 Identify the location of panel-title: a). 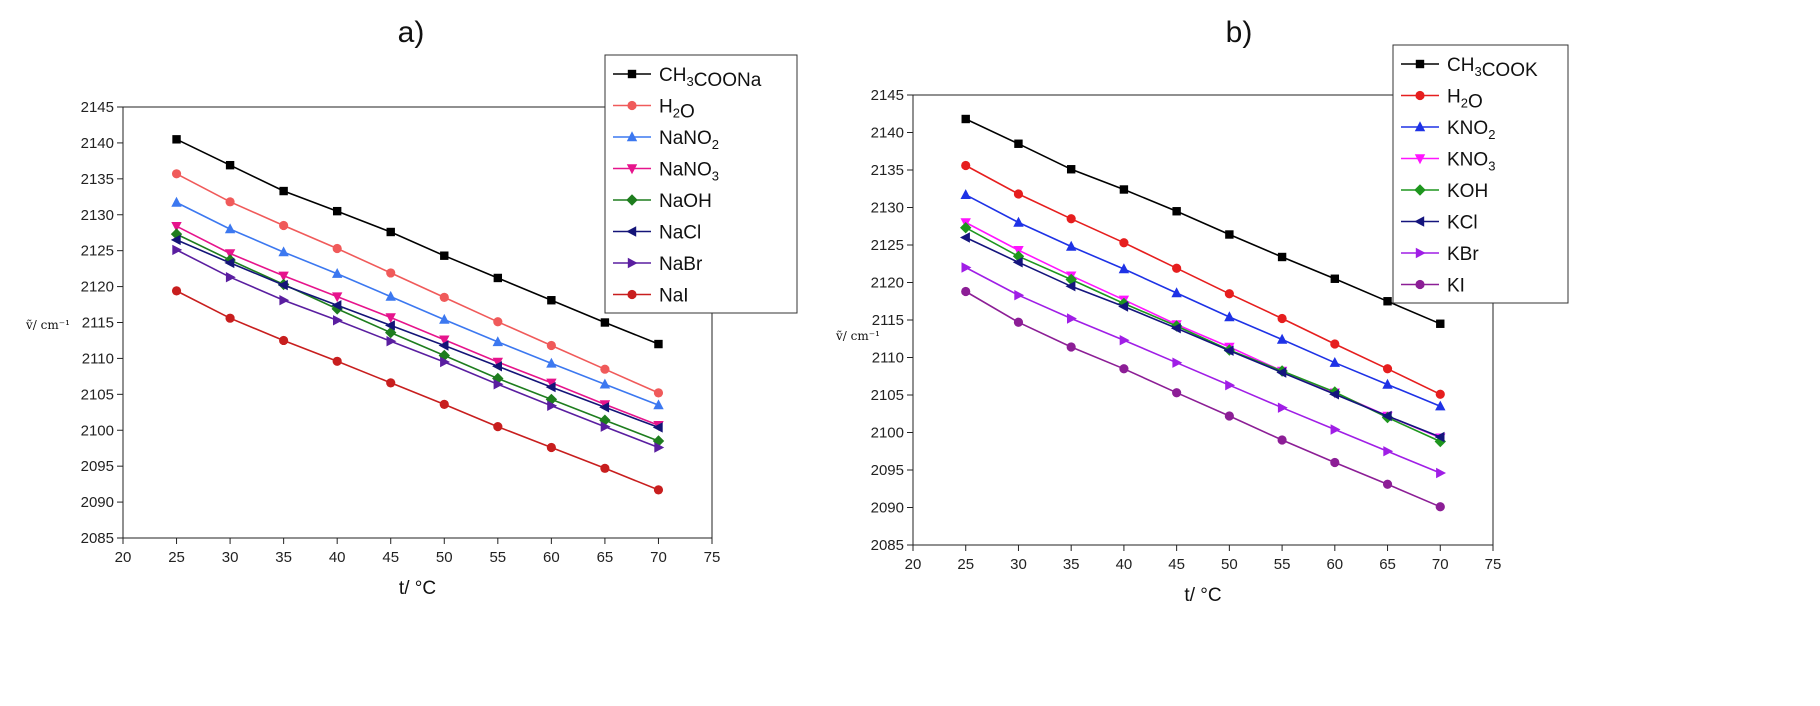
(411, 32).